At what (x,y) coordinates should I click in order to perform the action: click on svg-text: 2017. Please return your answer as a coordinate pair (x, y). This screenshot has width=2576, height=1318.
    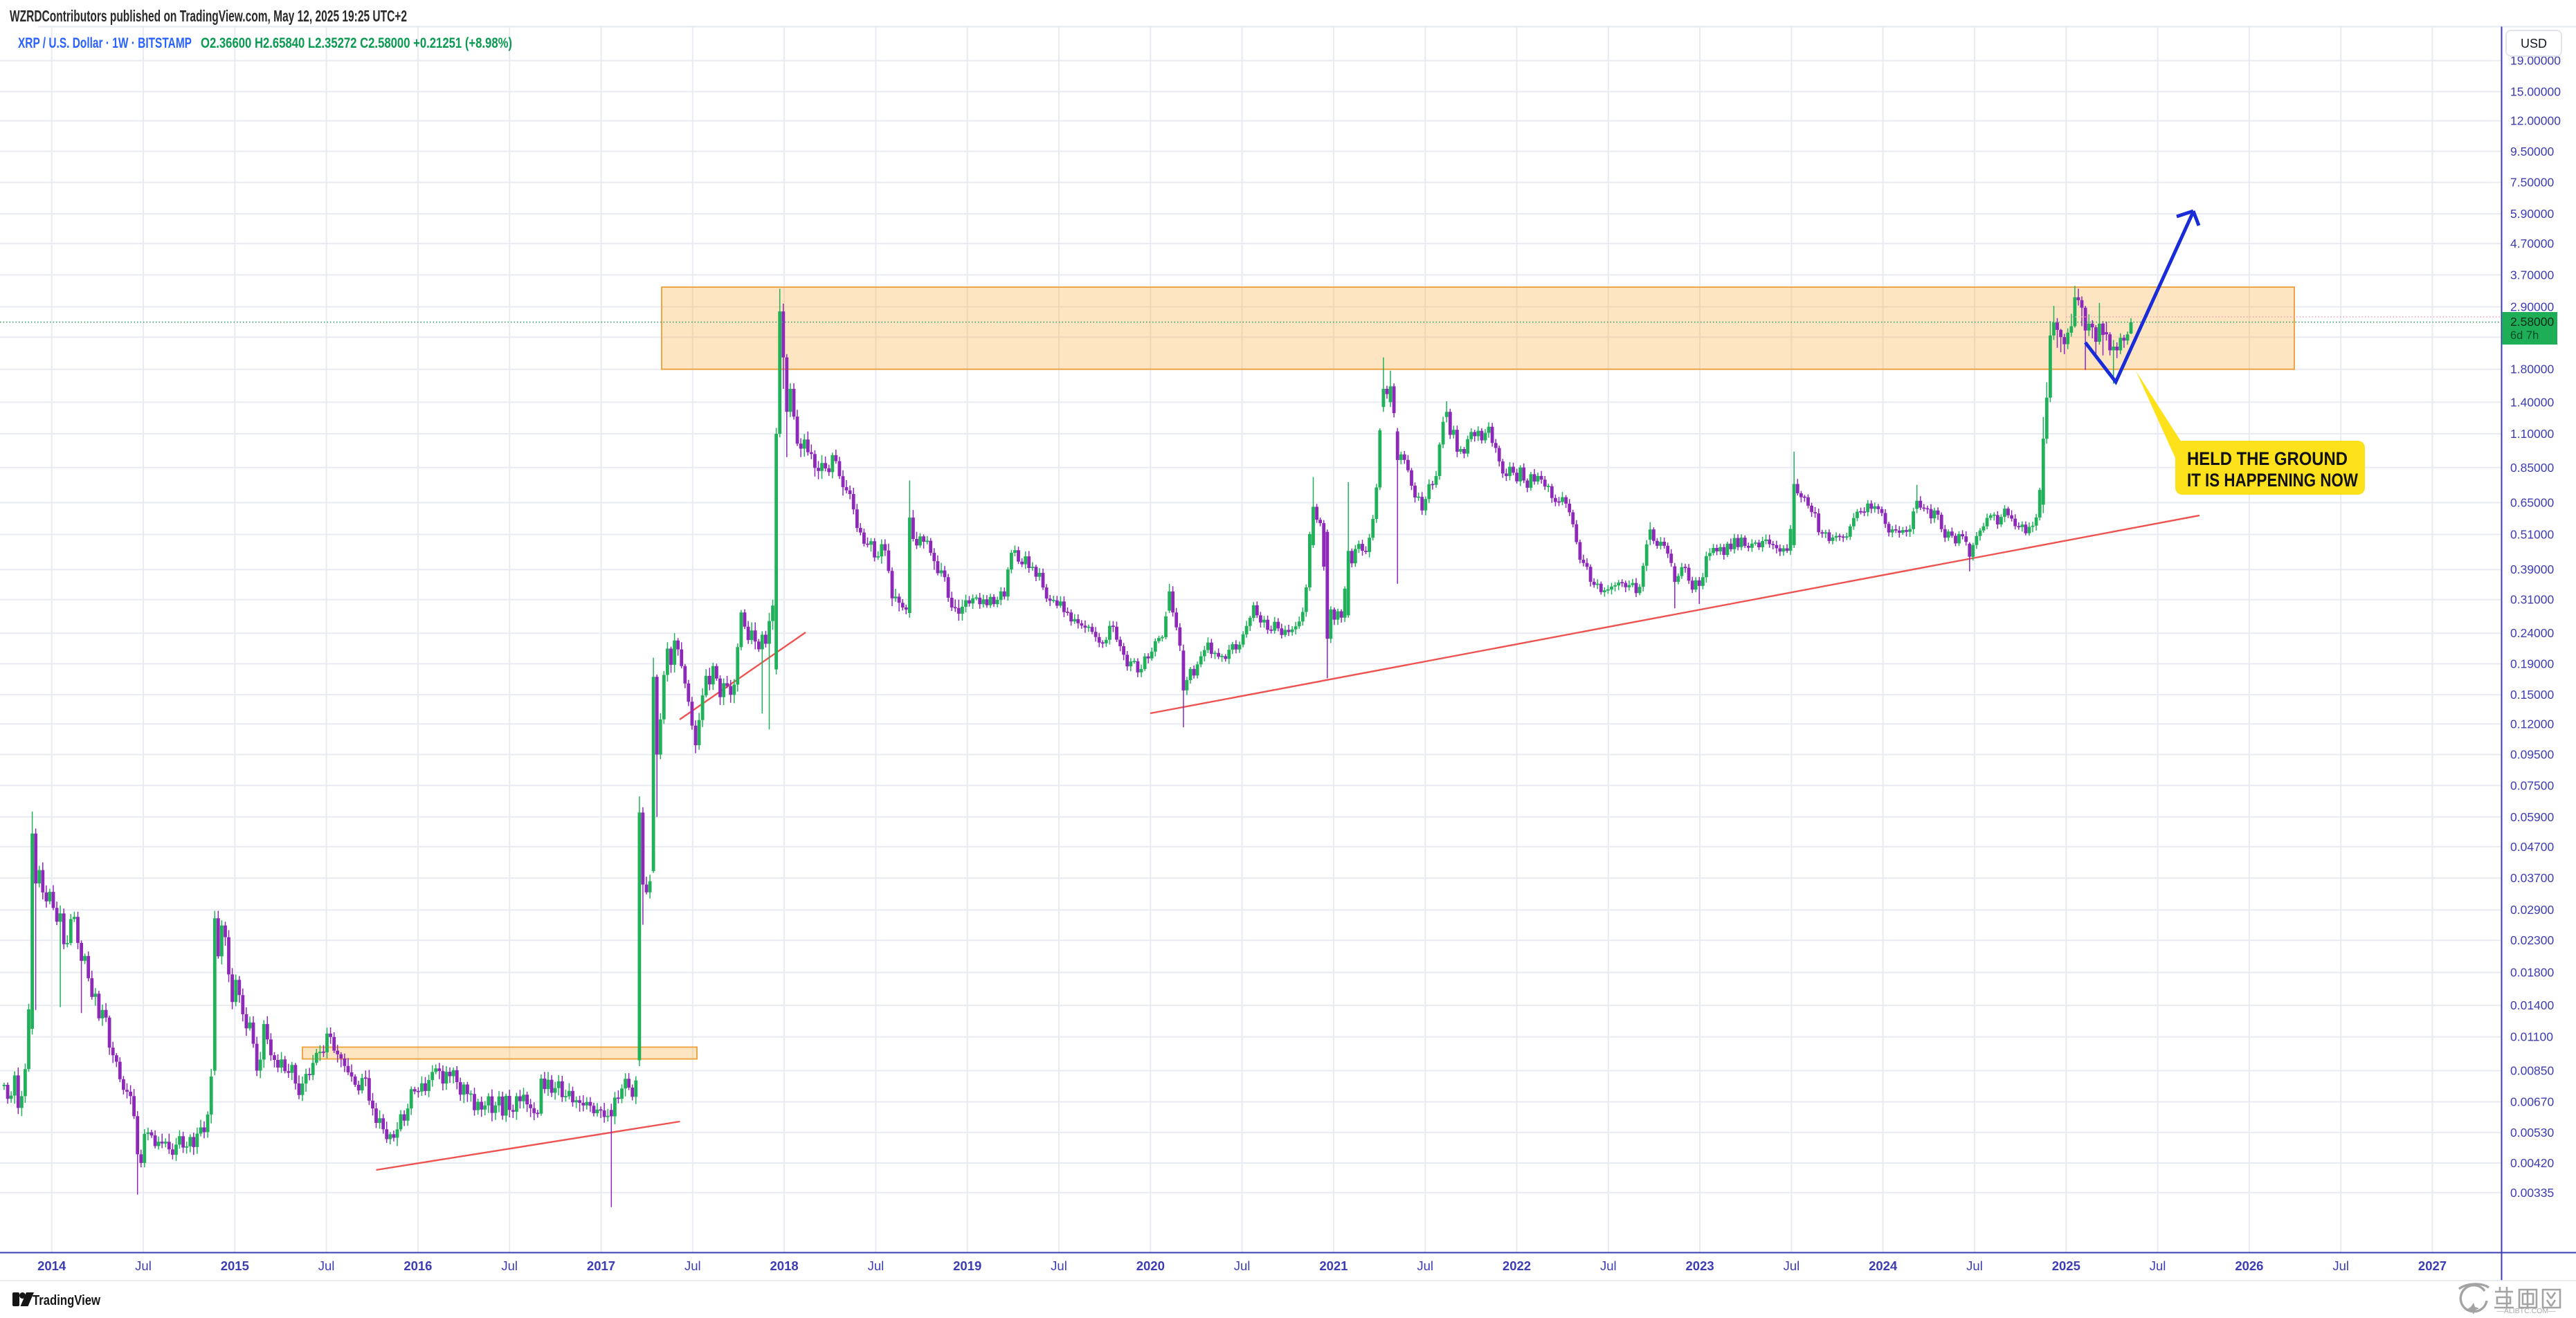
    Looking at the image, I should click on (601, 1265).